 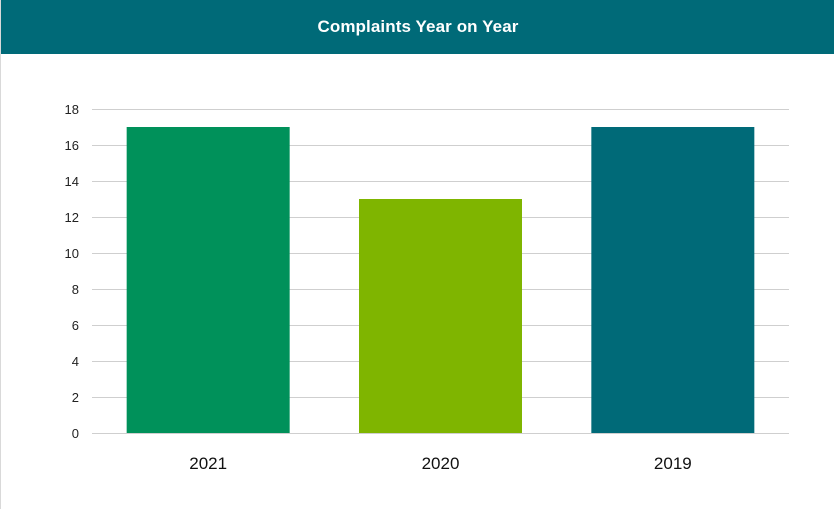 I want to click on x-axis-ticks: 2021 2020 2019, so click(x=440, y=463).